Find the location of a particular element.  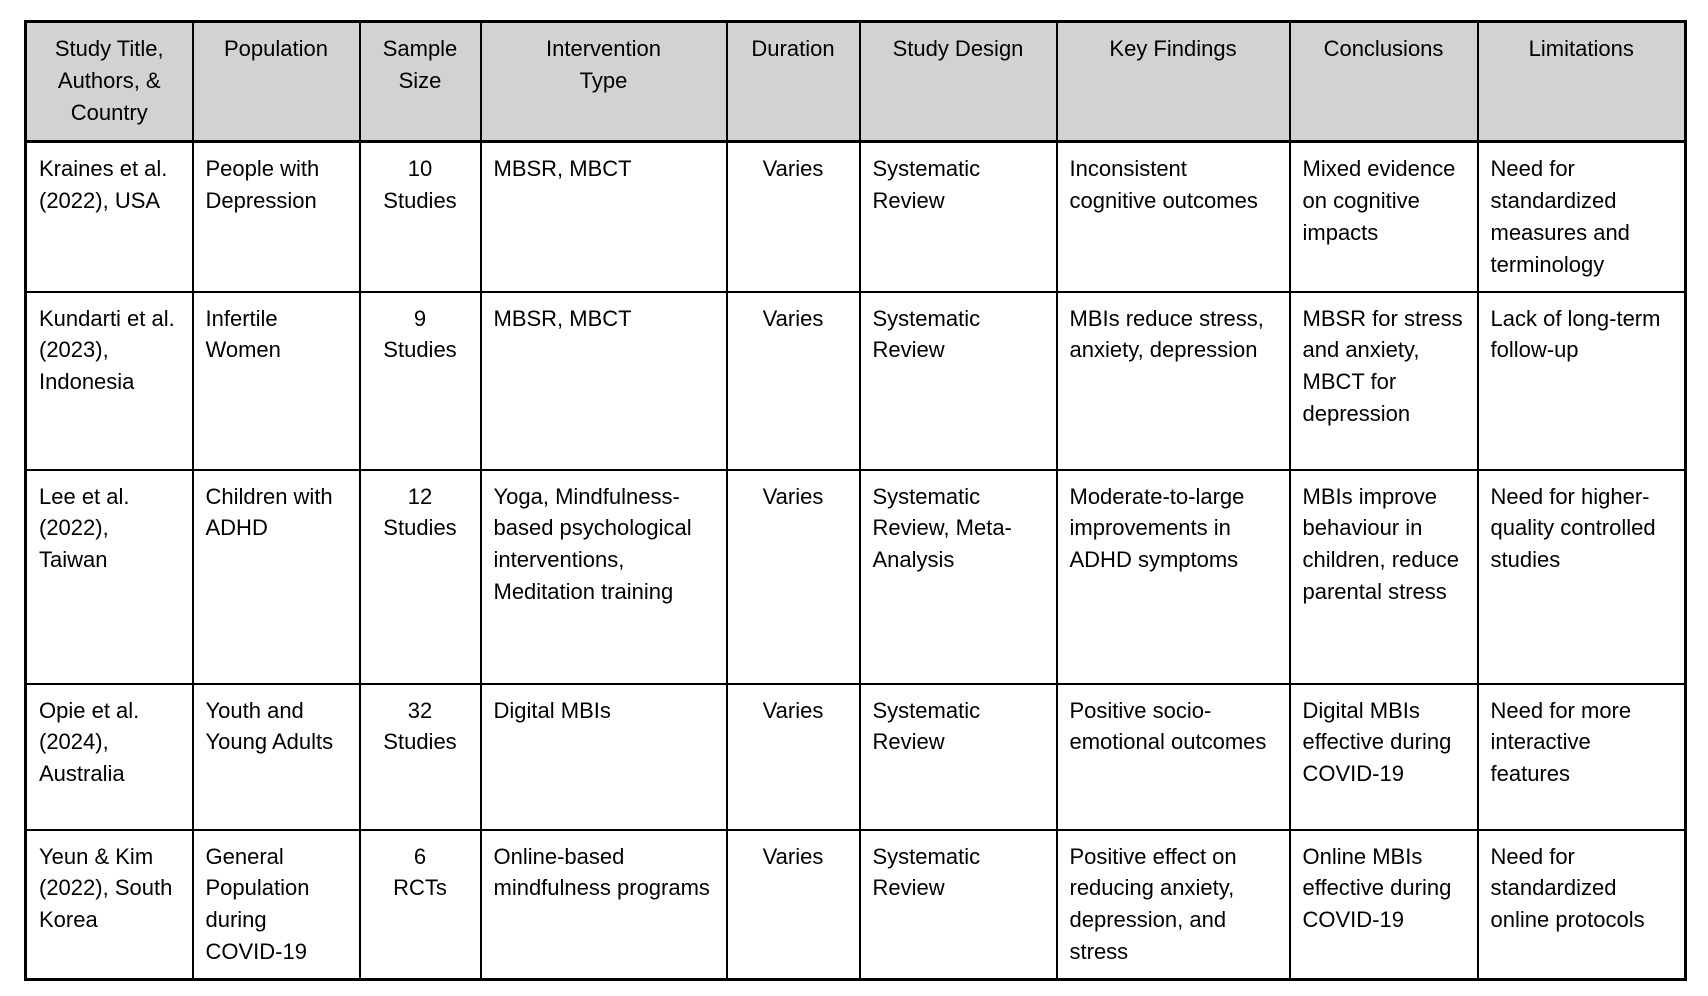

cell-key-findings: MBIs reduce stress, anxiety, depression is located at coordinates (1173, 380).